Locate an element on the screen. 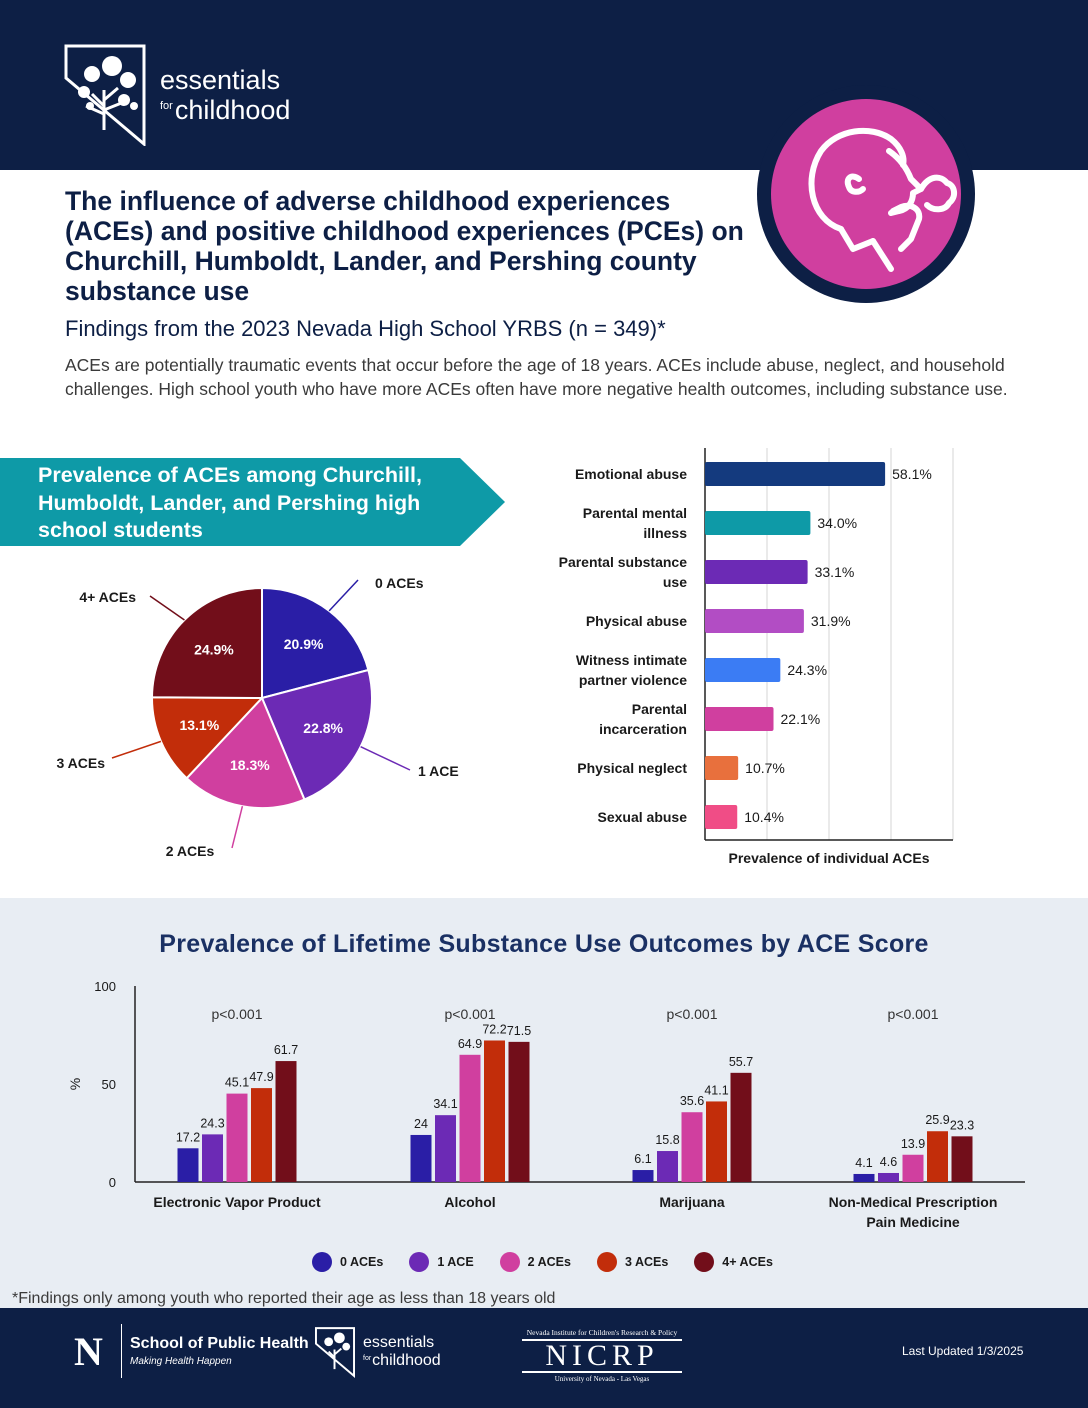 The width and height of the screenshot is (1088, 1408). footer-efc-line2: childhood is located at coordinates (406, 1360).